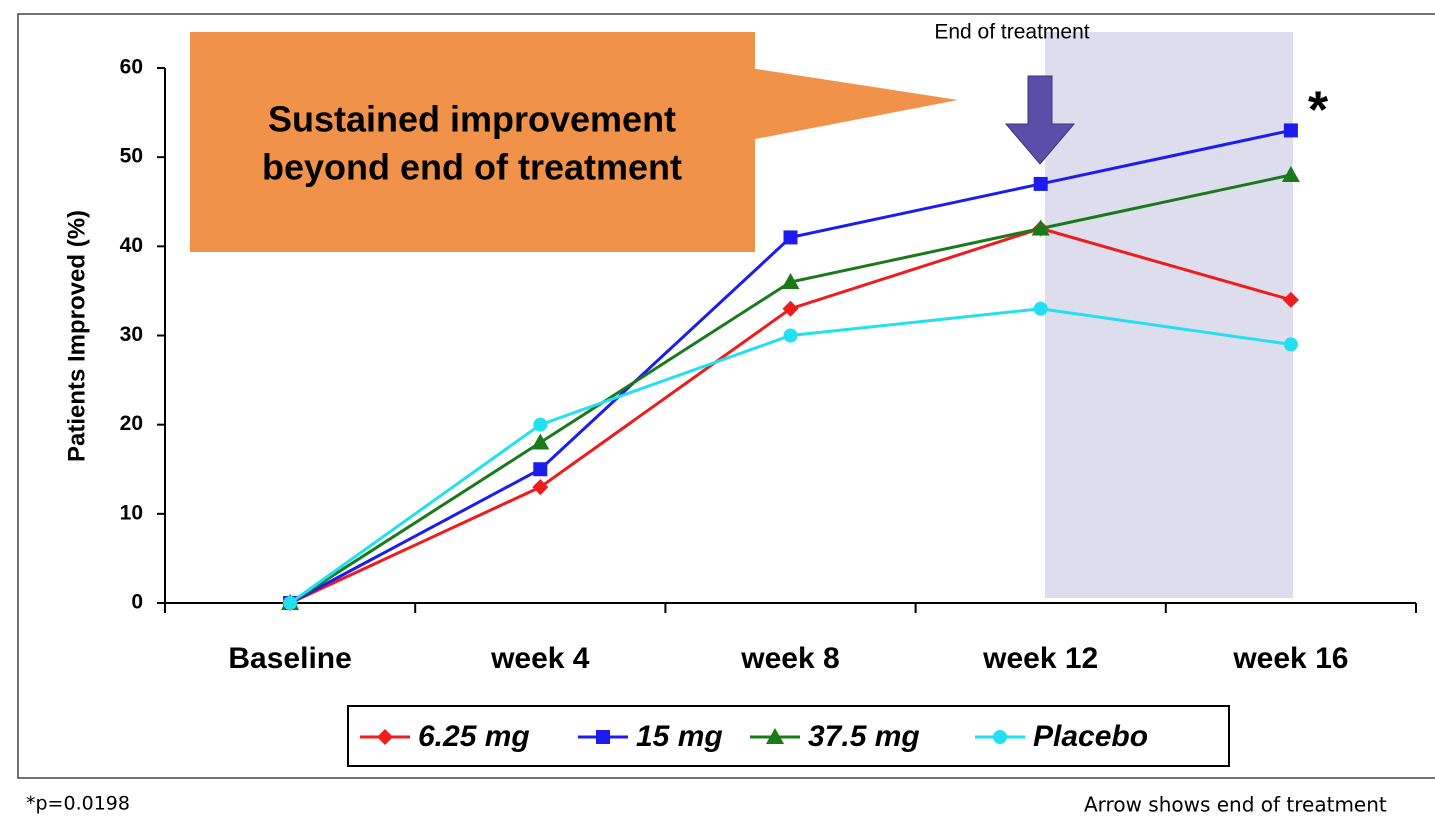 This screenshot has width=1435, height=829. What do you see at coordinates (76, 336) in the screenshot?
I see `y-axis-label: Patients Improved (%)` at bounding box center [76, 336].